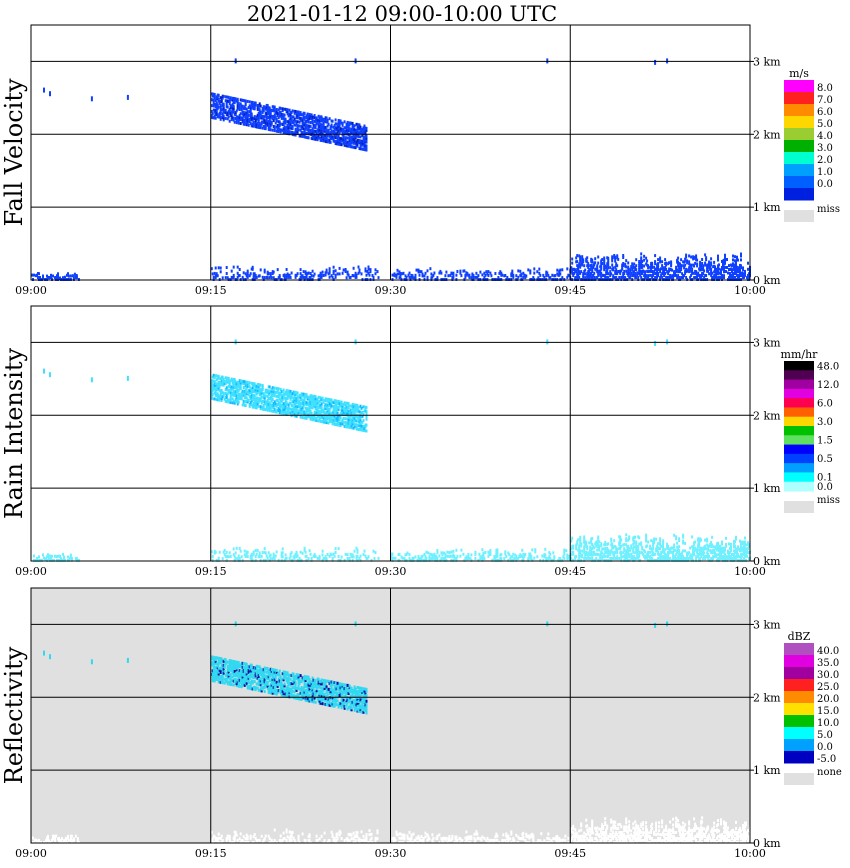 The image size is (850, 868). What do you see at coordinates (14, 152) in the screenshot?
I see `panel-ylabel: Fall Velocity` at bounding box center [14, 152].